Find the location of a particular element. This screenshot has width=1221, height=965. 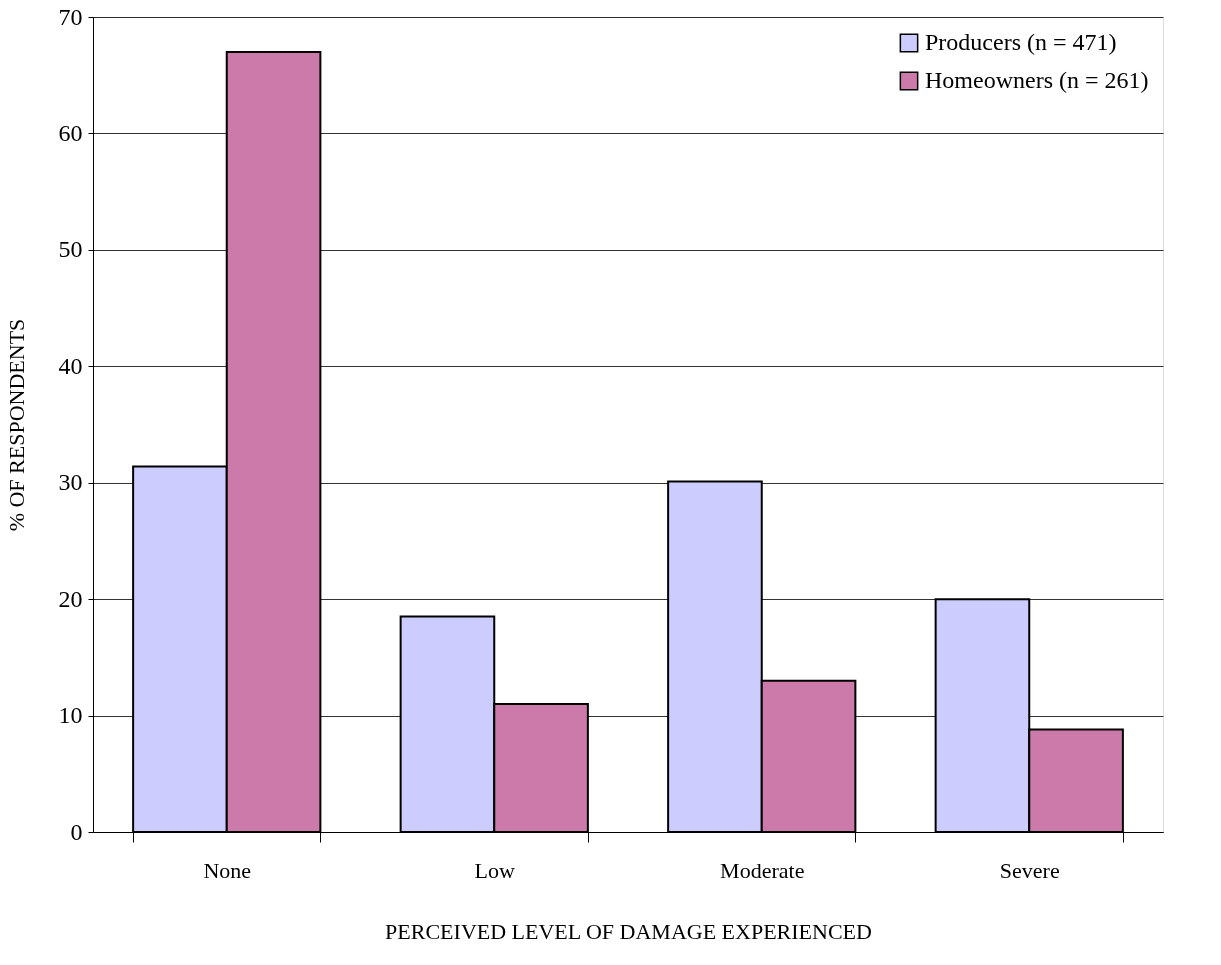

y-tick-label: 60 is located at coordinates (70, 132).